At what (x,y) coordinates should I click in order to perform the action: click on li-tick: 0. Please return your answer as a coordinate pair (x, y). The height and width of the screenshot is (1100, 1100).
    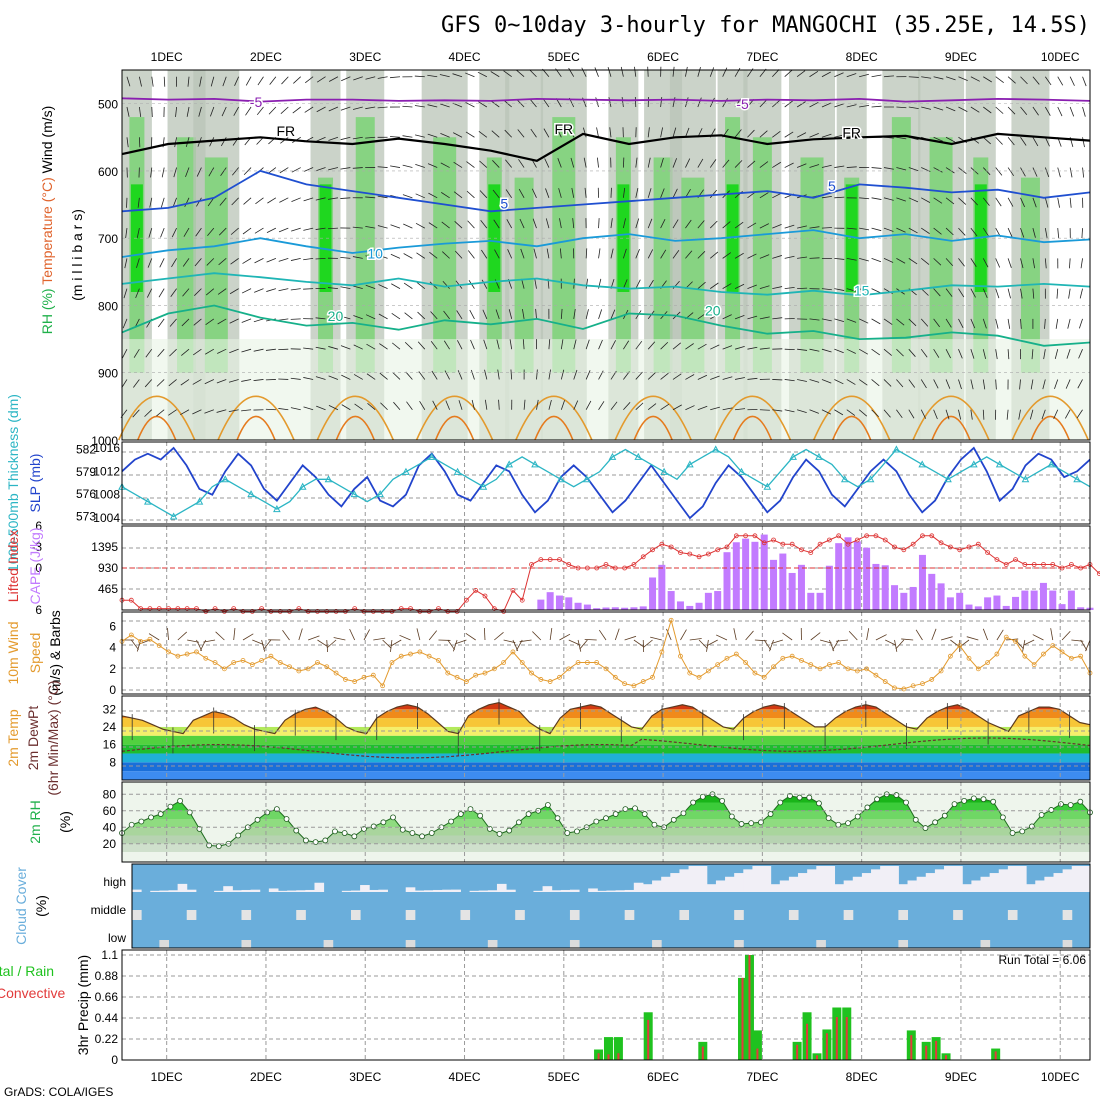
    Looking at the image, I should click on (38, 568).